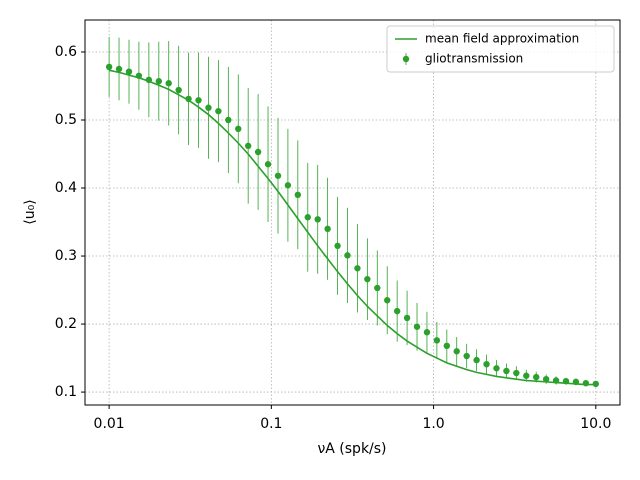 The height and width of the screenshot is (480, 640). What do you see at coordinates (30, 211) in the screenshot?
I see `y-axis-label: ⟨u₀⟩` at bounding box center [30, 211].